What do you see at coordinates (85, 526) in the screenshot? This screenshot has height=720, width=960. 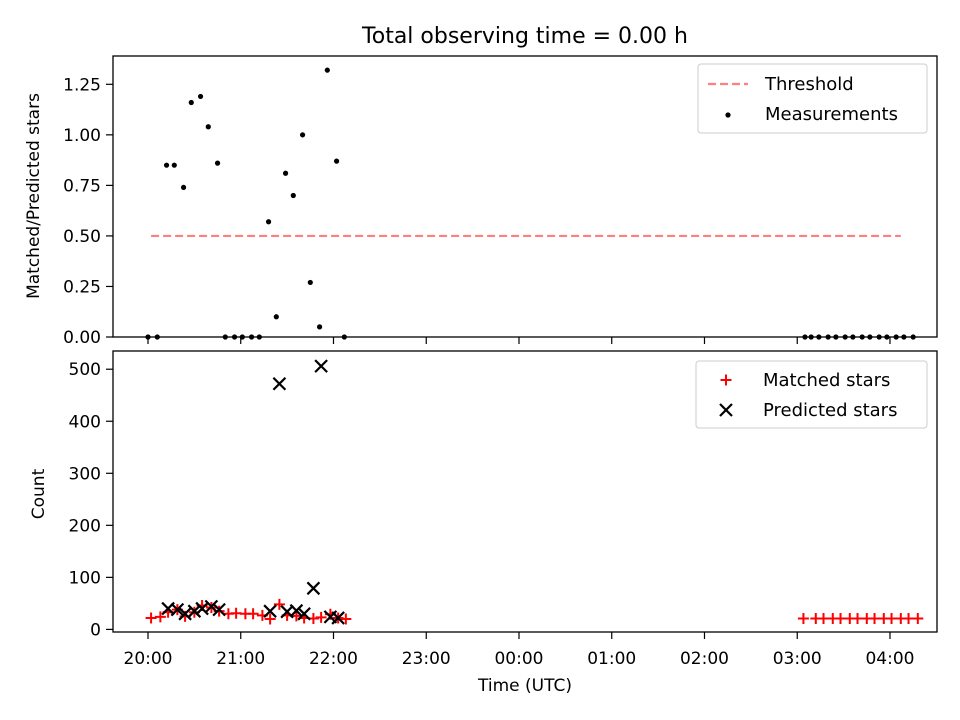 I see `bottom-y-tick-label: 200` at bounding box center [85, 526].